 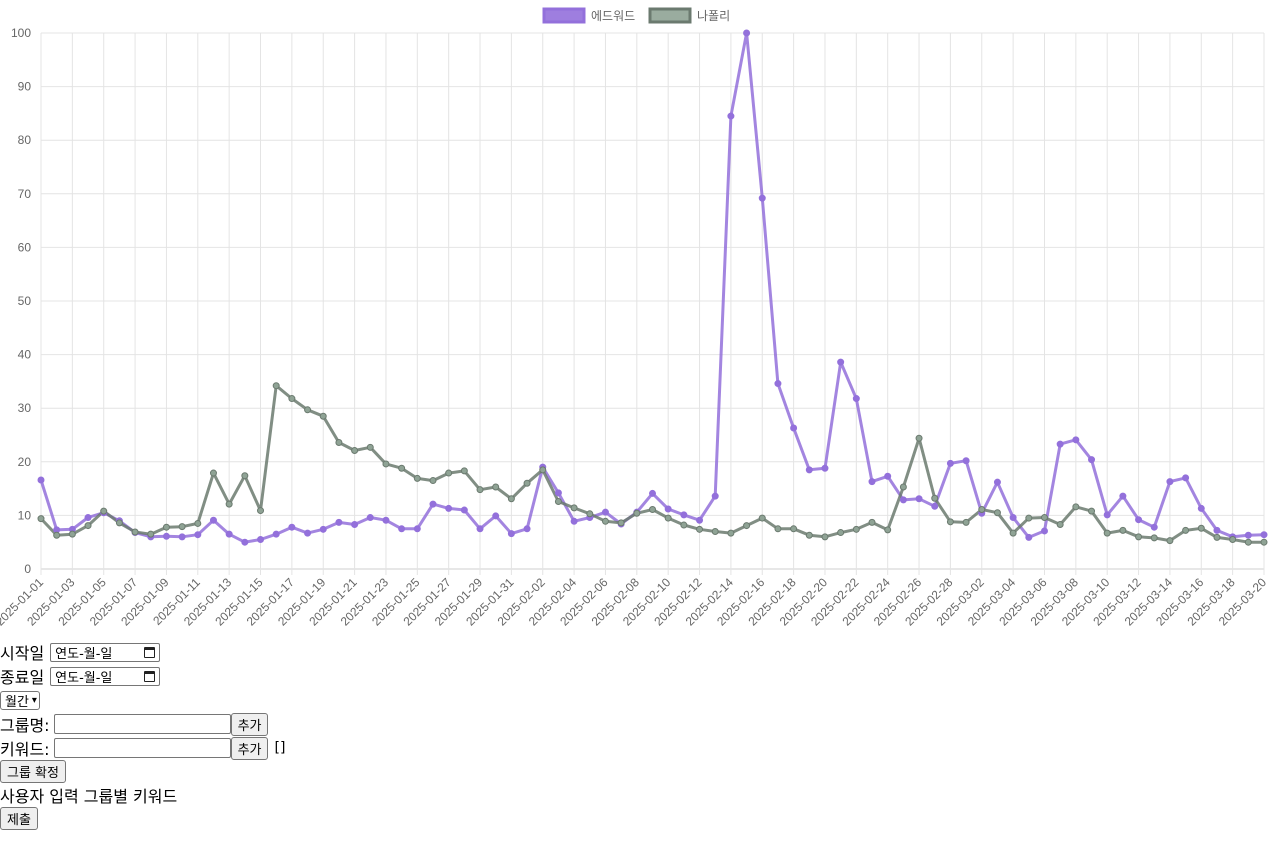 I want to click on group-name-label: 그룹명:, so click(x=25, y=725).